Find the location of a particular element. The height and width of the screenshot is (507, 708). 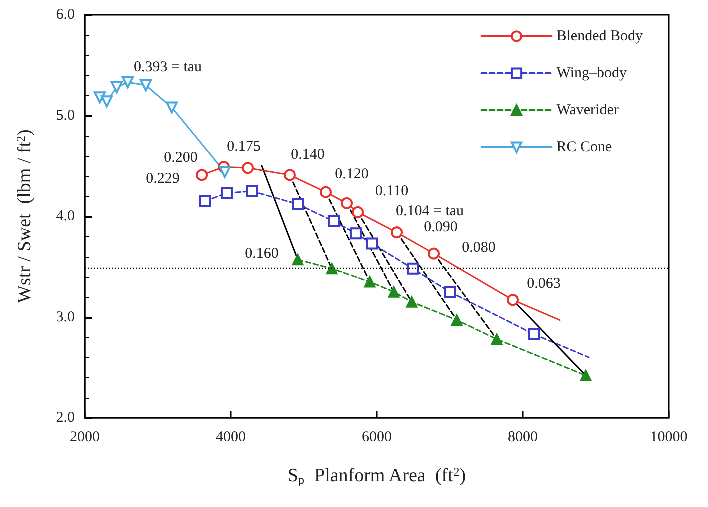

annotation: 0.080 is located at coordinates (479, 248).